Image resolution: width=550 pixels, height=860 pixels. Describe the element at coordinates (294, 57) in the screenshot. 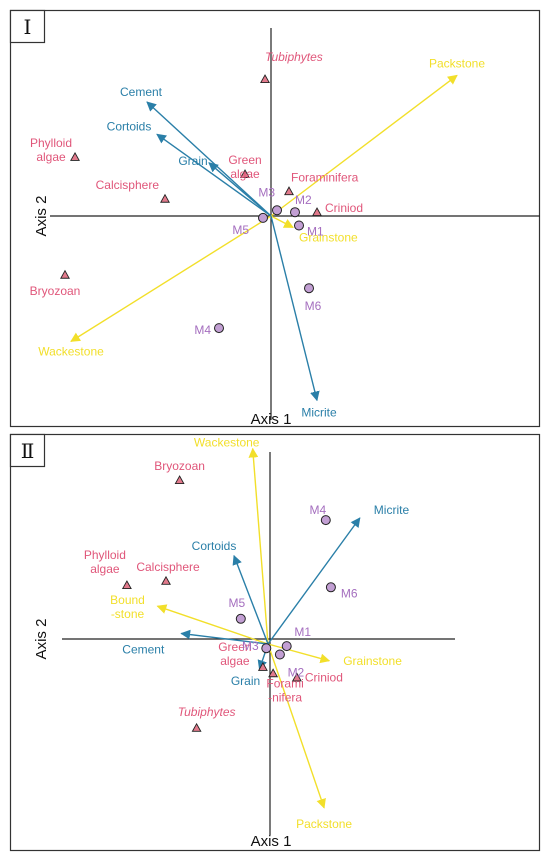

I see `panel-1-taxon-label-tubiphytes: Tubiphytes` at that location.